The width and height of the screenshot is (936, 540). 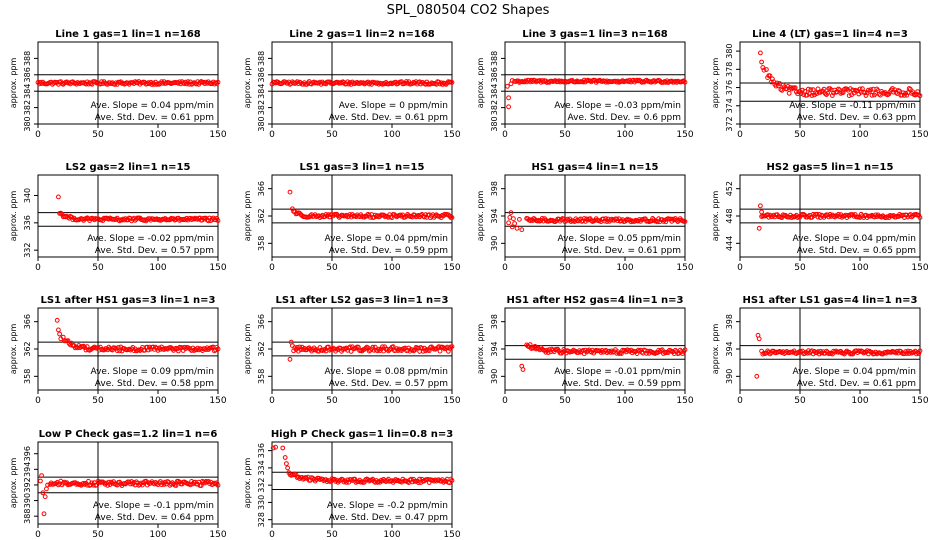 I want to click on y-tick-label: 362, so click(x=27, y=348).